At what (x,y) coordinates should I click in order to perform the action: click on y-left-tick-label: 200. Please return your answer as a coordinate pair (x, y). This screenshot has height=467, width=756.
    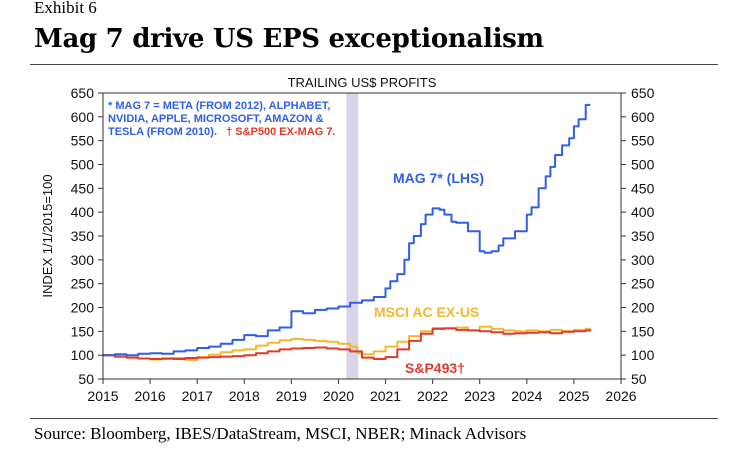
    Looking at the image, I should click on (83, 308).